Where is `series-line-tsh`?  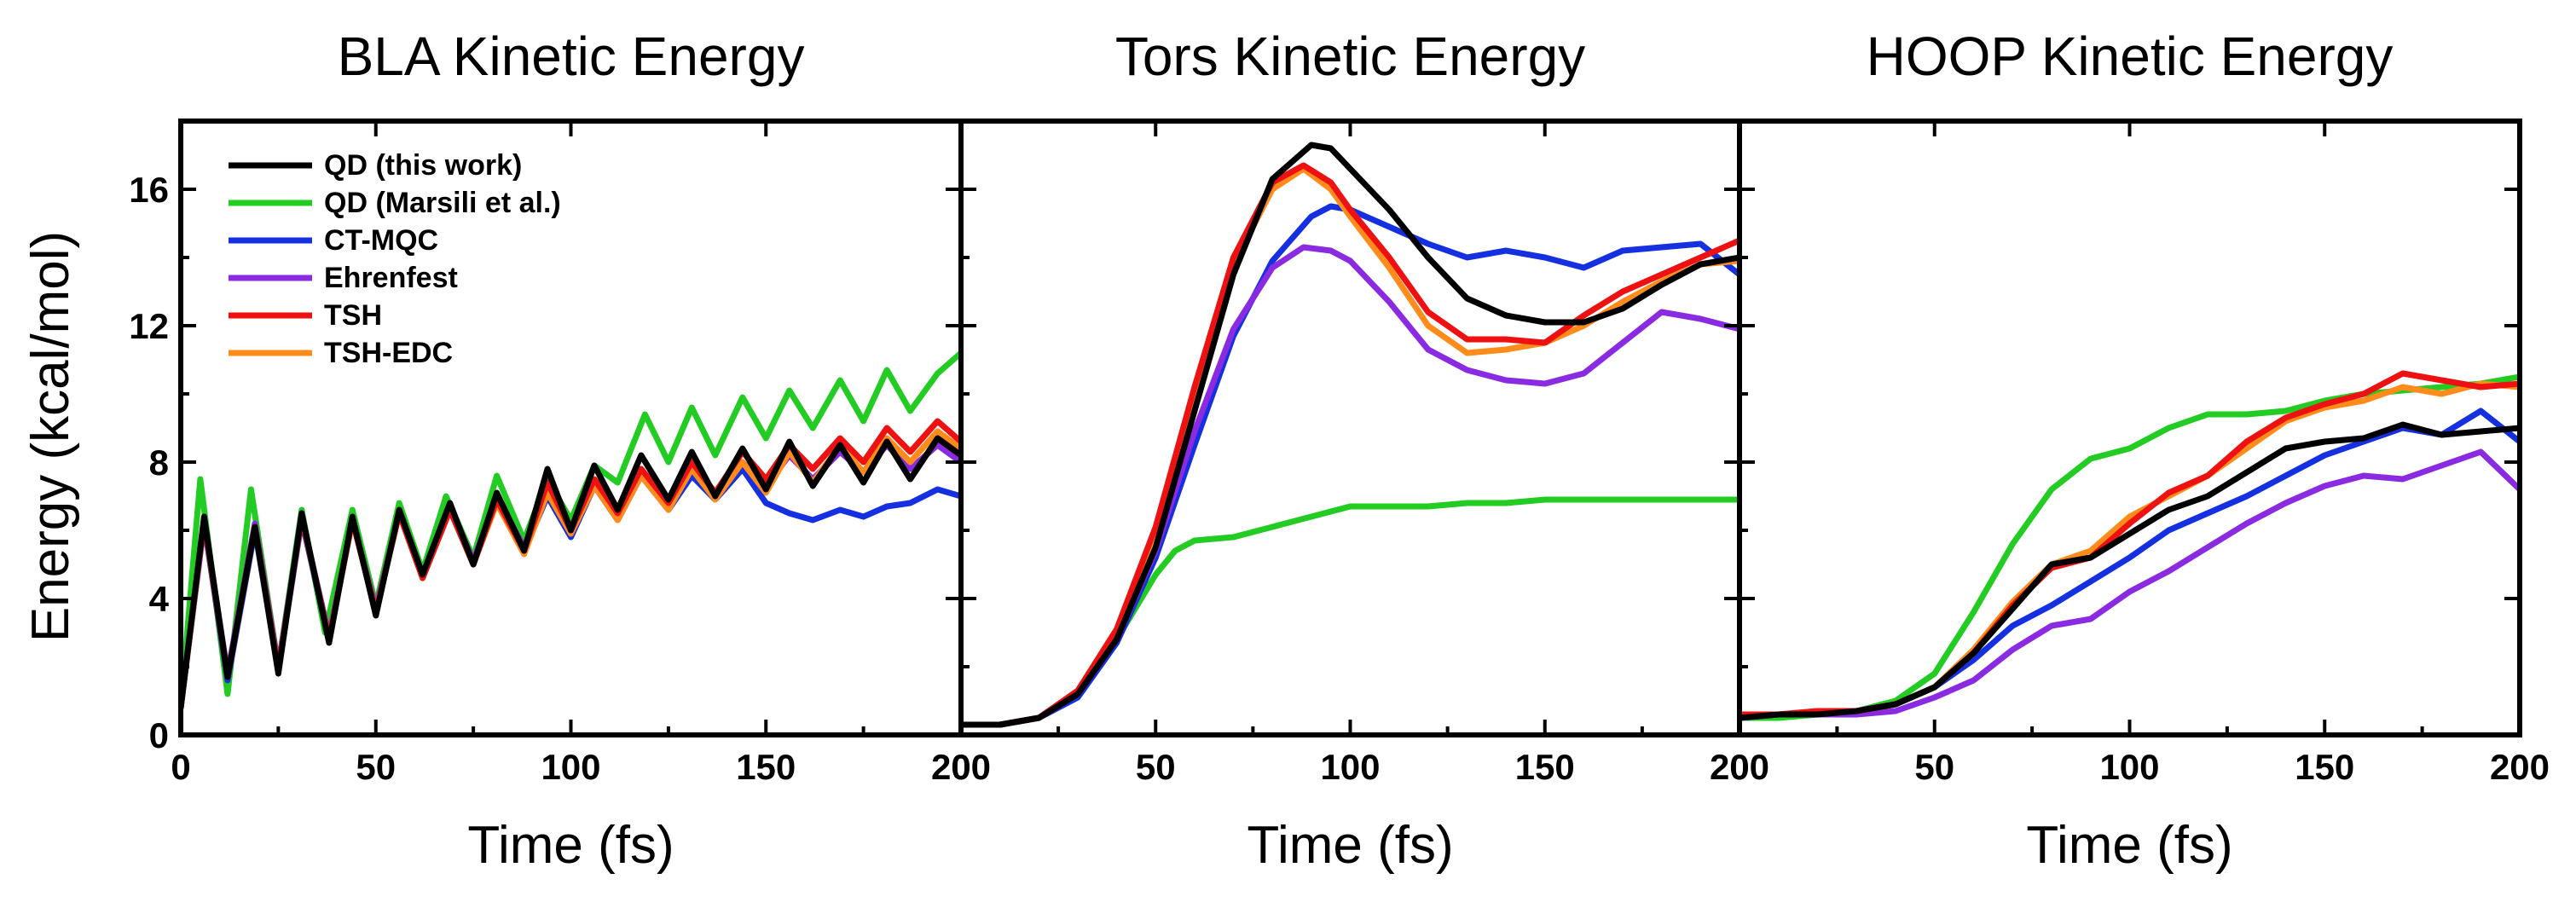 series-line-tsh is located at coordinates (571, 564).